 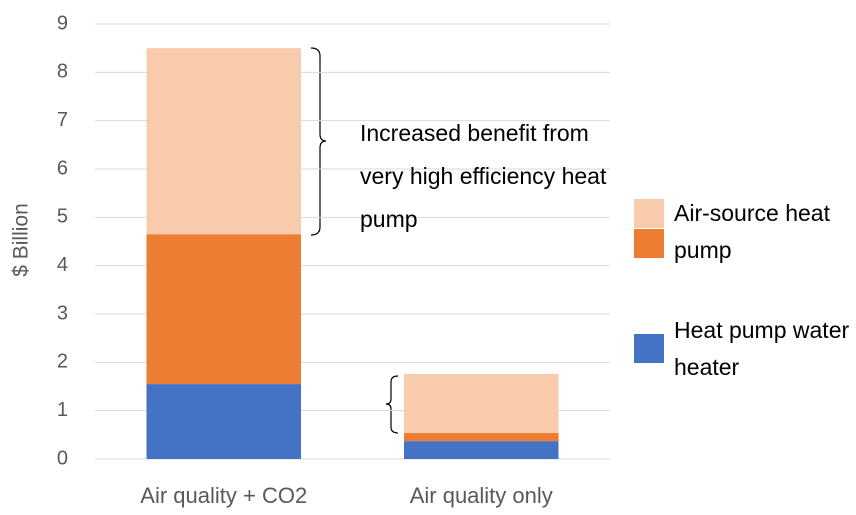 I want to click on y-tick-label: 9, so click(x=62, y=23).